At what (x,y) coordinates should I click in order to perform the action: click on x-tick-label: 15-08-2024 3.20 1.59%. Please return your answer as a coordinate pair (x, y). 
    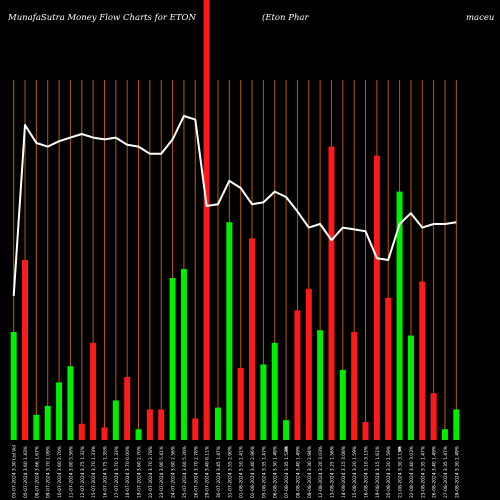
    Looking at the image, I should click on (355, 472).